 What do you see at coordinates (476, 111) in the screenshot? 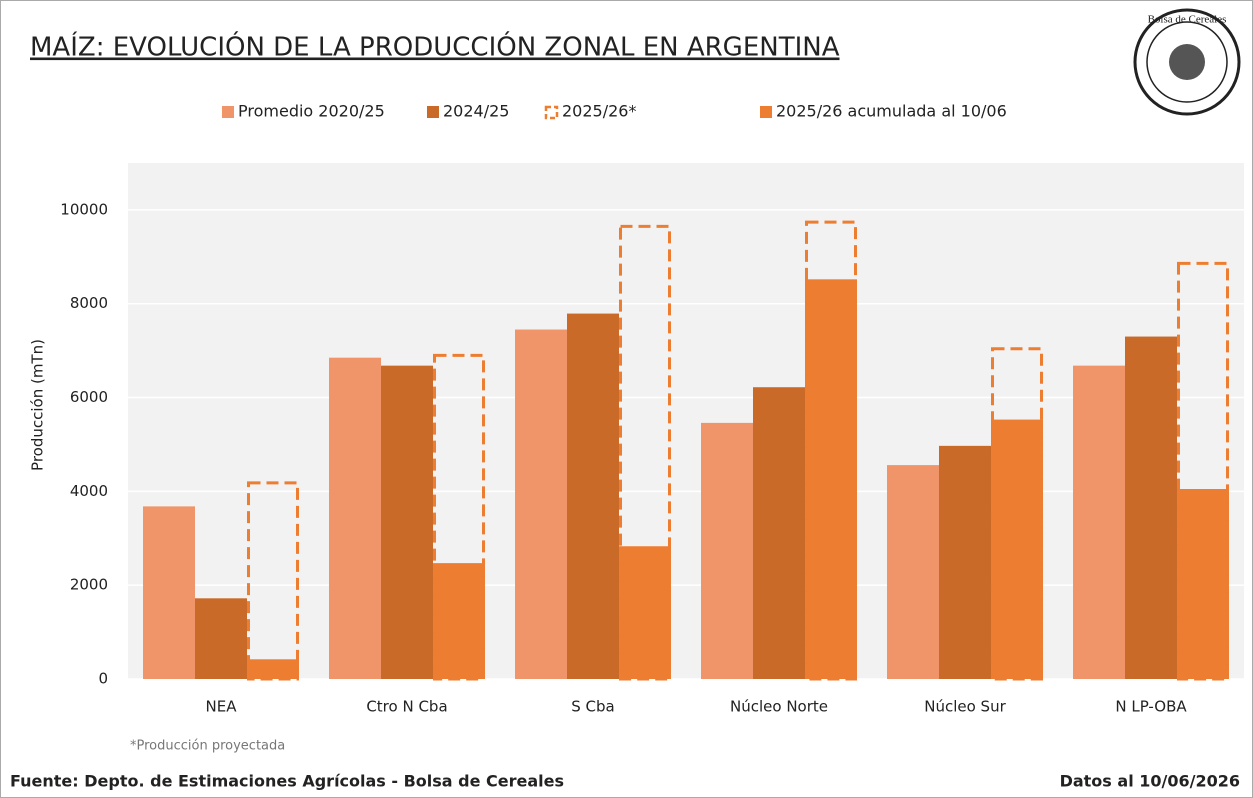
I see `legend-label: 2024/25` at bounding box center [476, 111].